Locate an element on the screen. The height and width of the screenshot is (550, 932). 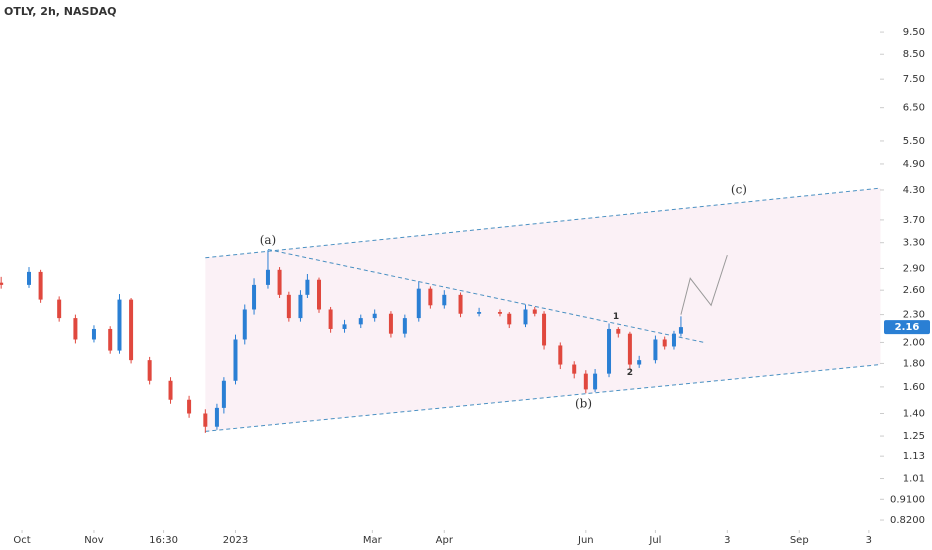
y-tick-label: 2.30 is located at coordinates (914, 315).